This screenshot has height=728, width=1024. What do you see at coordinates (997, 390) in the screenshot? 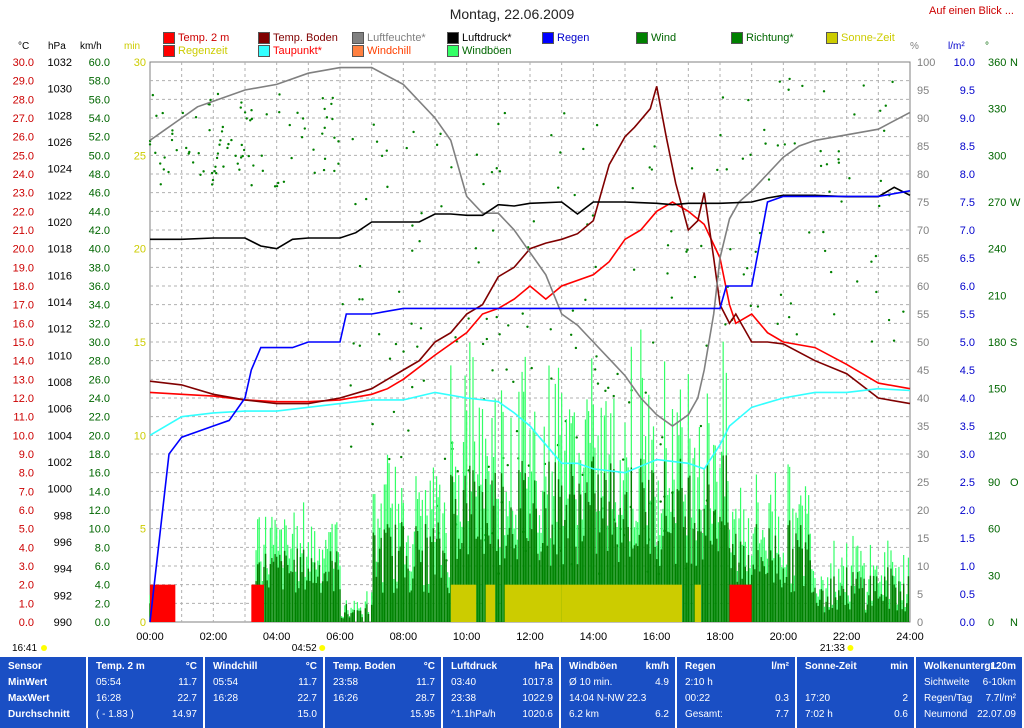
I see `direction-axis-tick-label: 150` at bounding box center [997, 390].